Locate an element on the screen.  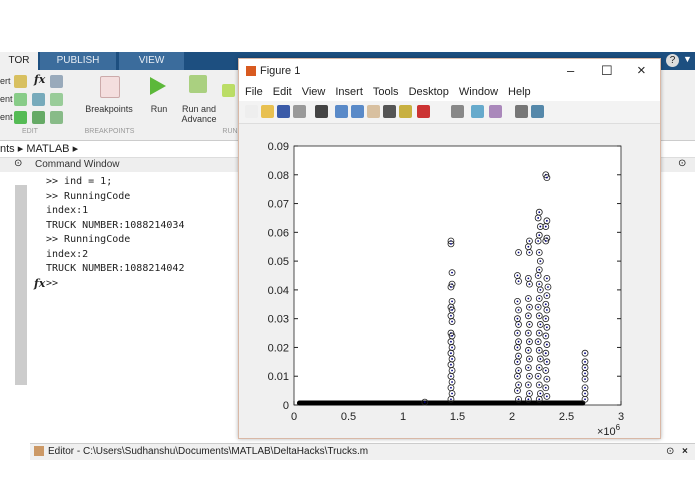
new-icon is located at coordinates (251, 111).